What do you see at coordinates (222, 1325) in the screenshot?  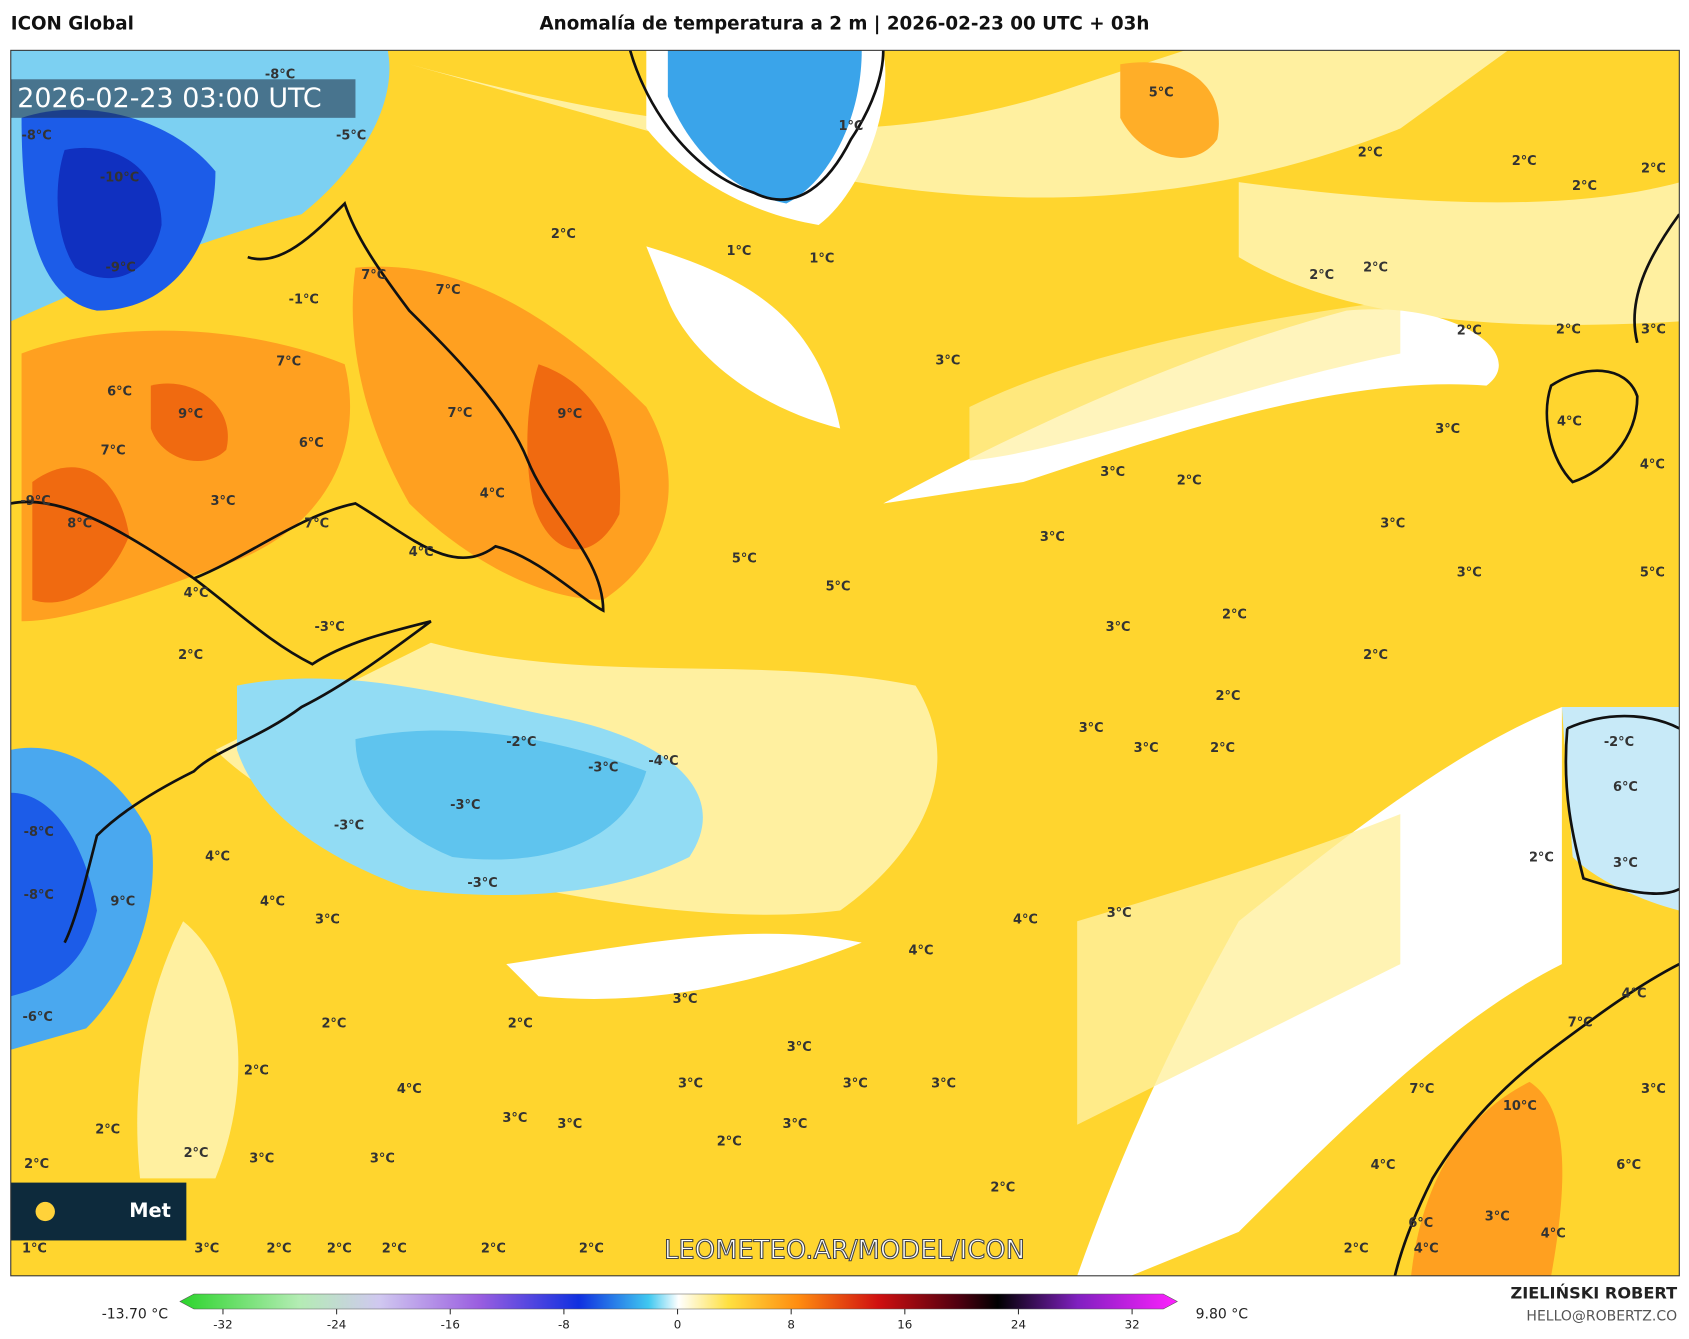 I see `colorbar-tick-label: -32` at bounding box center [222, 1325].